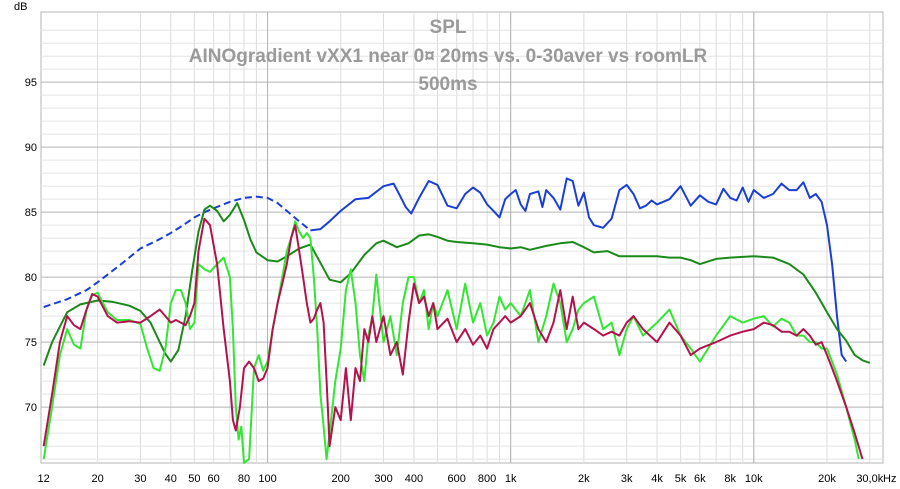 The width and height of the screenshot is (900, 489). I want to click on x-tick-label: 60, so click(213, 479).